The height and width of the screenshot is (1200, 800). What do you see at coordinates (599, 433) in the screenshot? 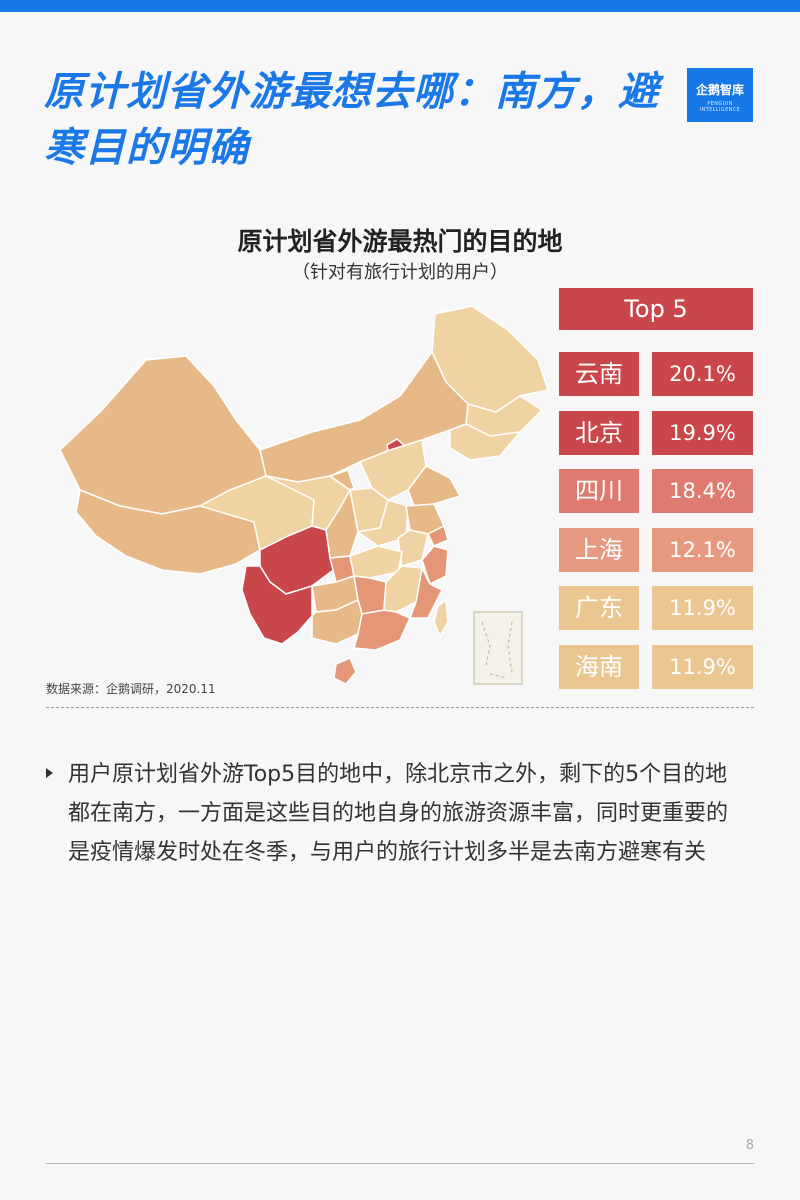
I see `rank-name-2: 北京` at bounding box center [599, 433].